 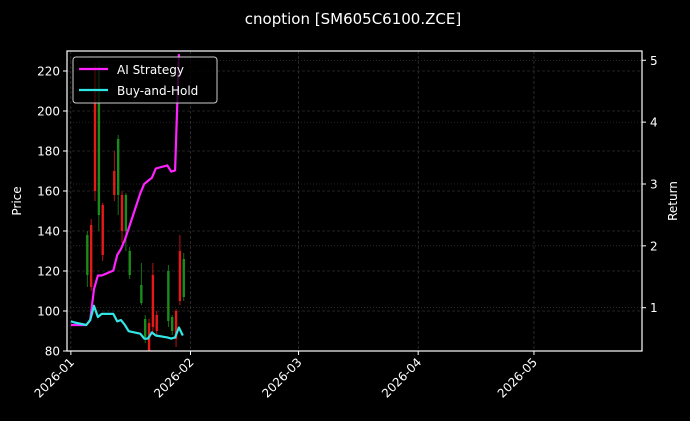 I want to click on y2-tick-label: 1, so click(x=654, y=308).